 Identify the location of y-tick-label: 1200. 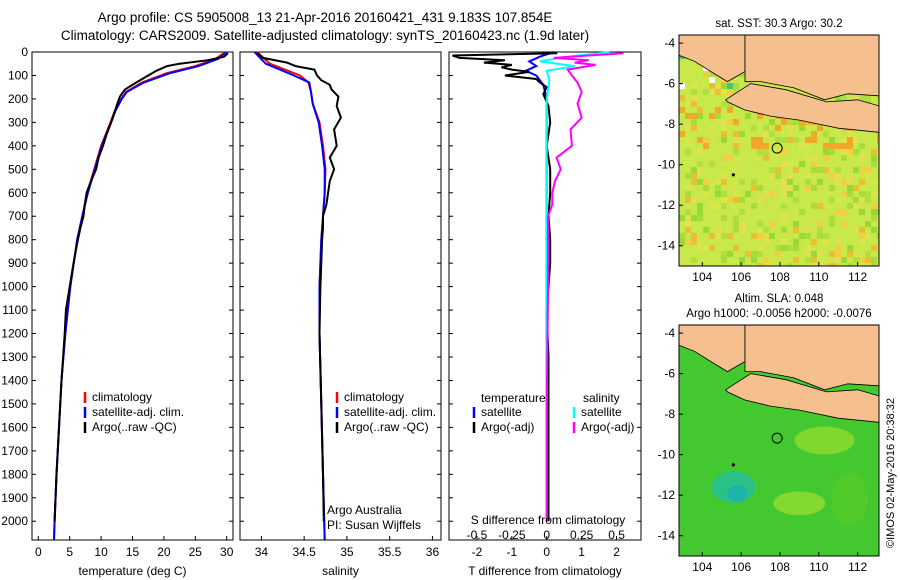
(14, 334).